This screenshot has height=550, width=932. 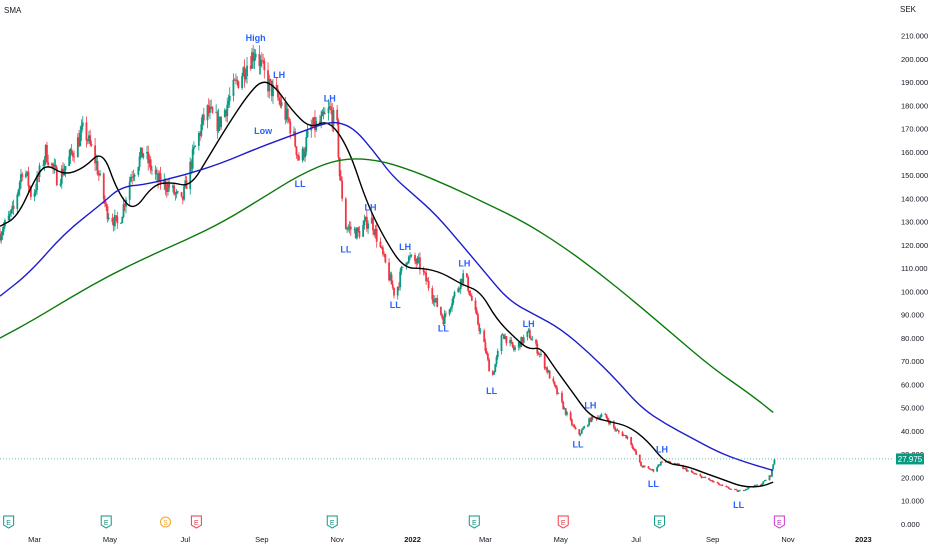 What do you see at coordinates (13, 10) in the screenshot?
I see `indicator-label: SMA` at bounding box center [13, 10].